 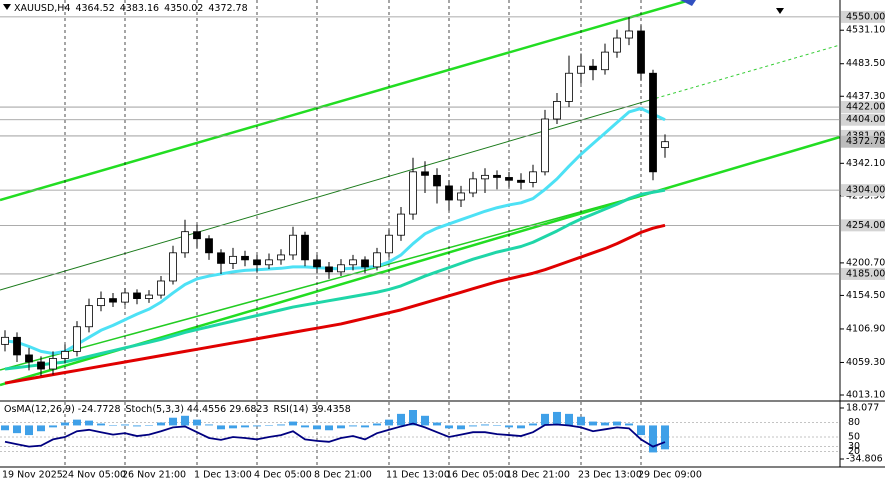 What do you see at coordinates (865, 295) in the screenshot?
I see `y-tick-label: 4154.50` at bounding box center [865, 295].